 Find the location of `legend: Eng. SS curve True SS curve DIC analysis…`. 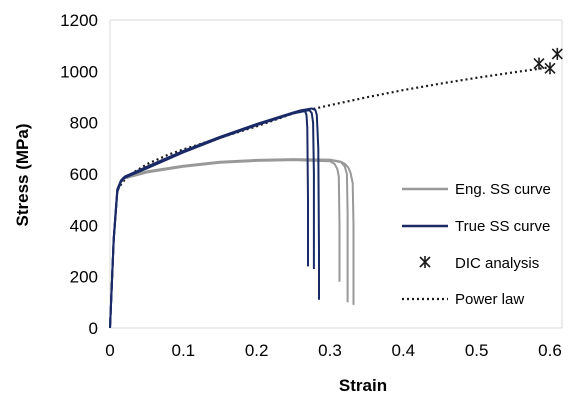

legend: Eng. SS curve True SS curve DIC analysis… is located at coordinates (476, 244).